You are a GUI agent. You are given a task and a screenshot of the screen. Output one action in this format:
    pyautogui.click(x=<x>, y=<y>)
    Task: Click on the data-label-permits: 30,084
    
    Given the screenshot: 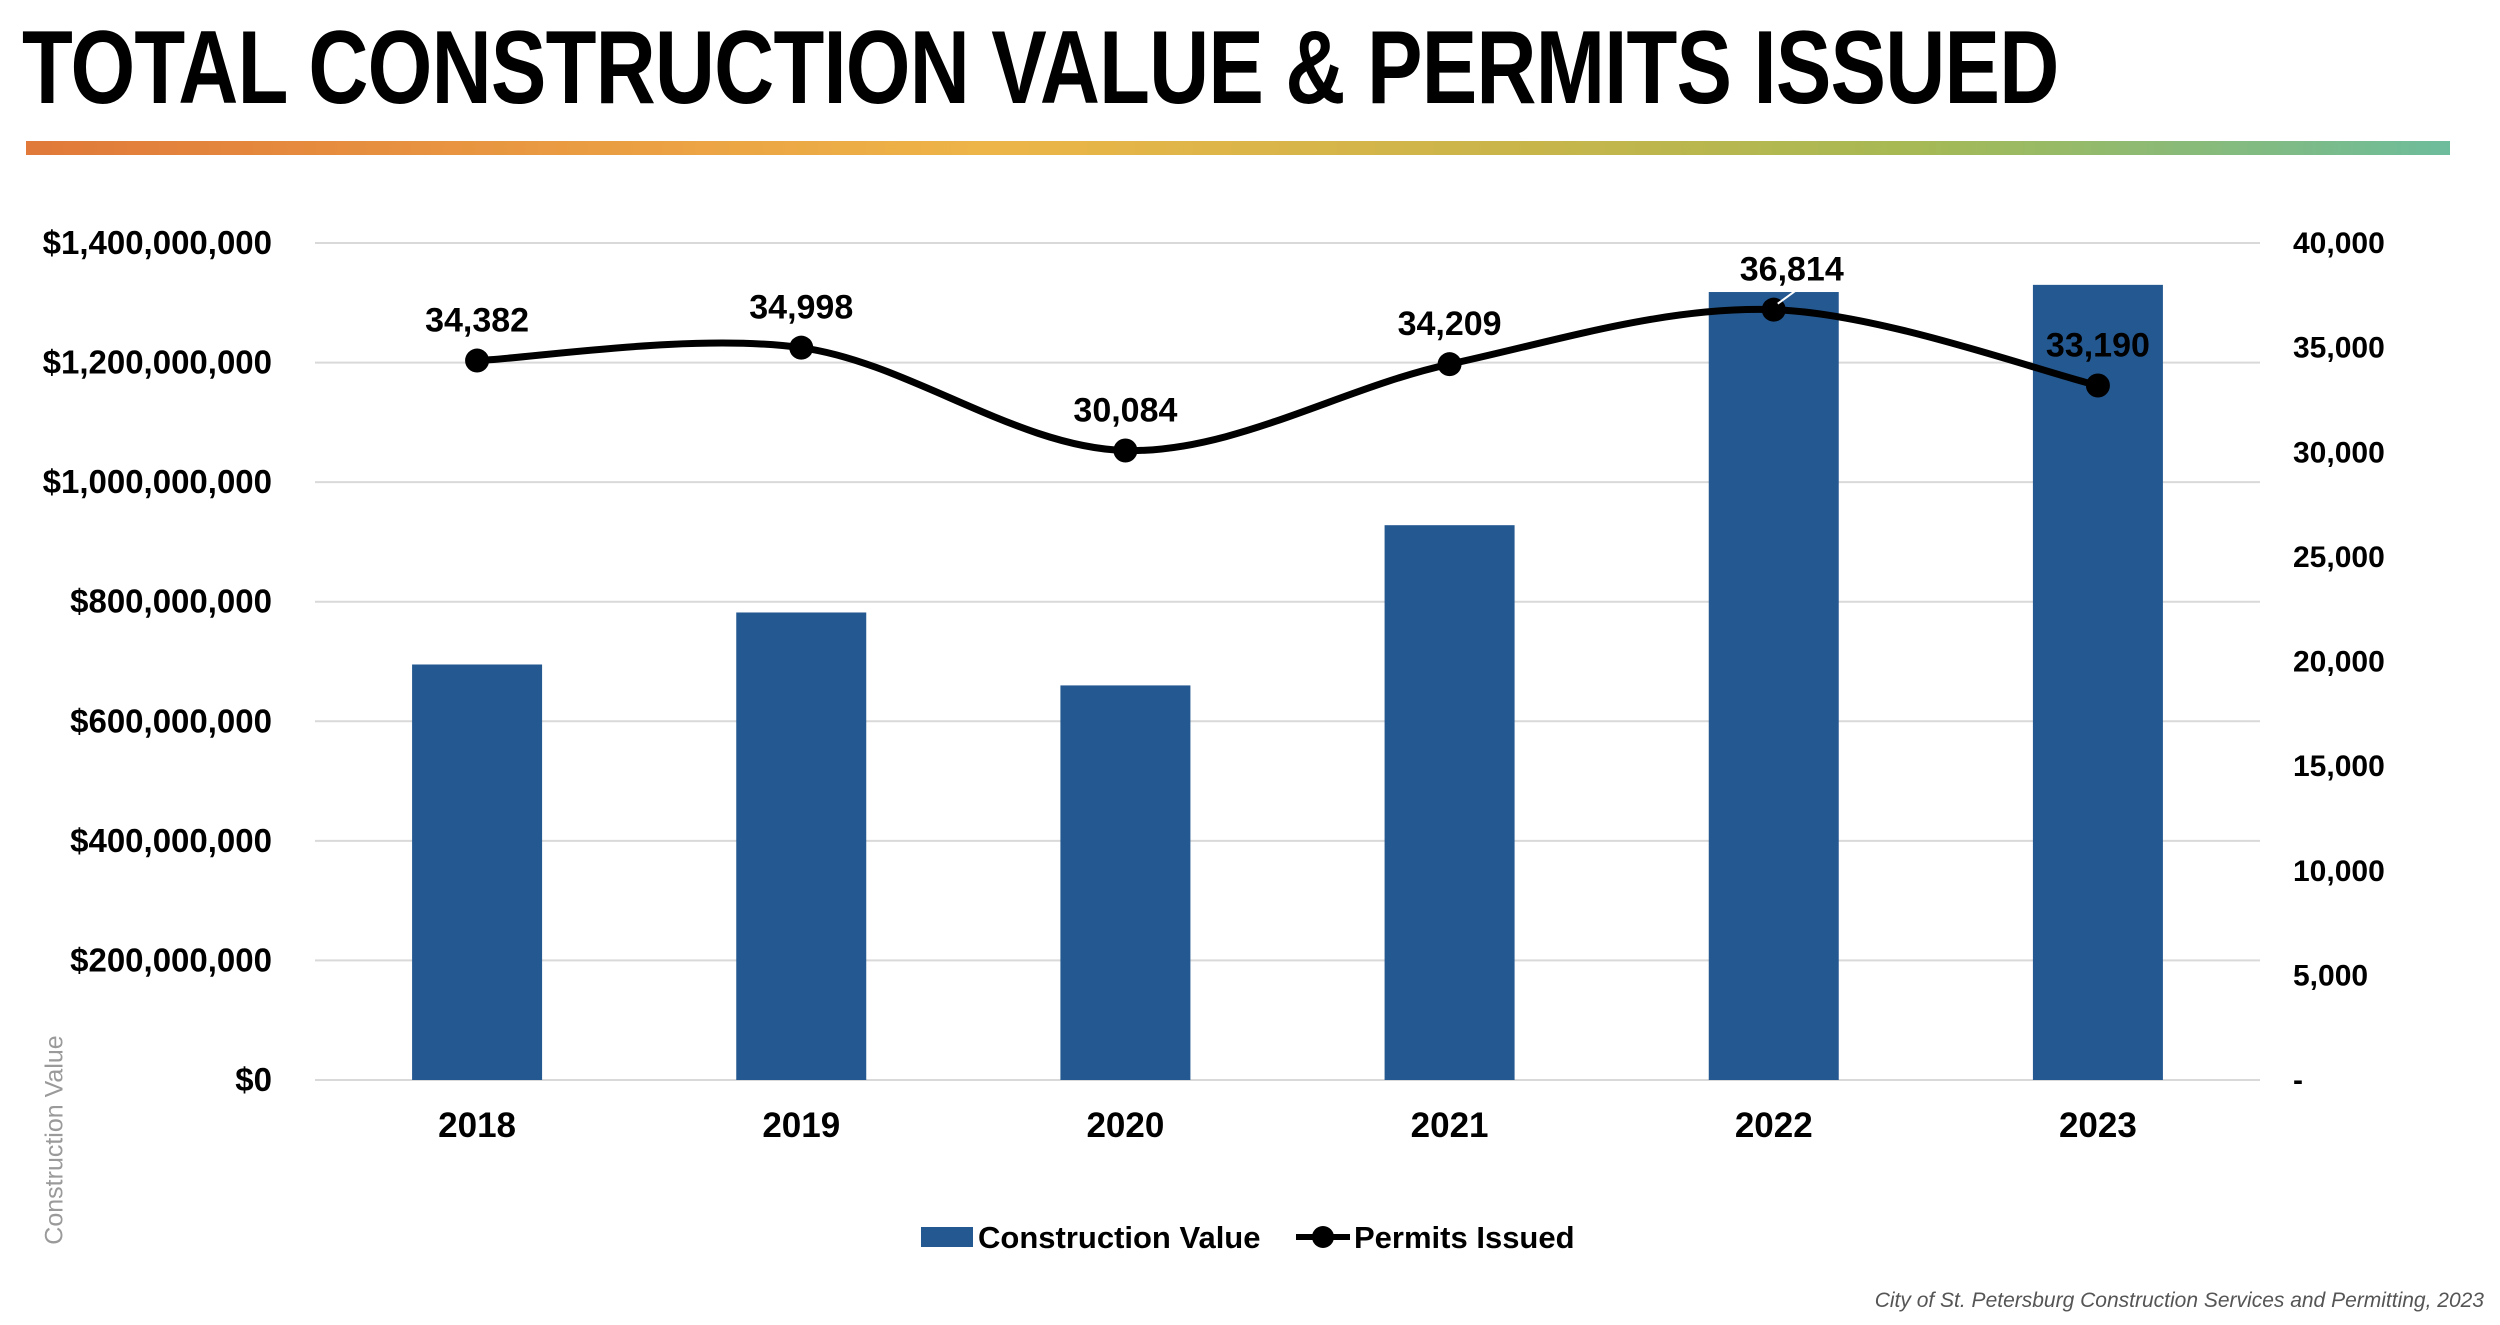 What is the action you would take?
    pyautogui.click(x=1125, y=410)
    